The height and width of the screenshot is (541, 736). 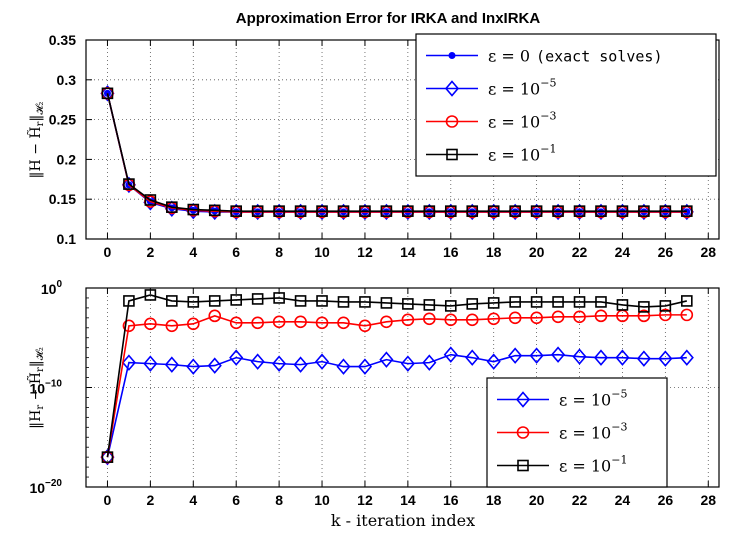 I want to click on top-xtick-label-10: 10, so click(x=322, y=252).